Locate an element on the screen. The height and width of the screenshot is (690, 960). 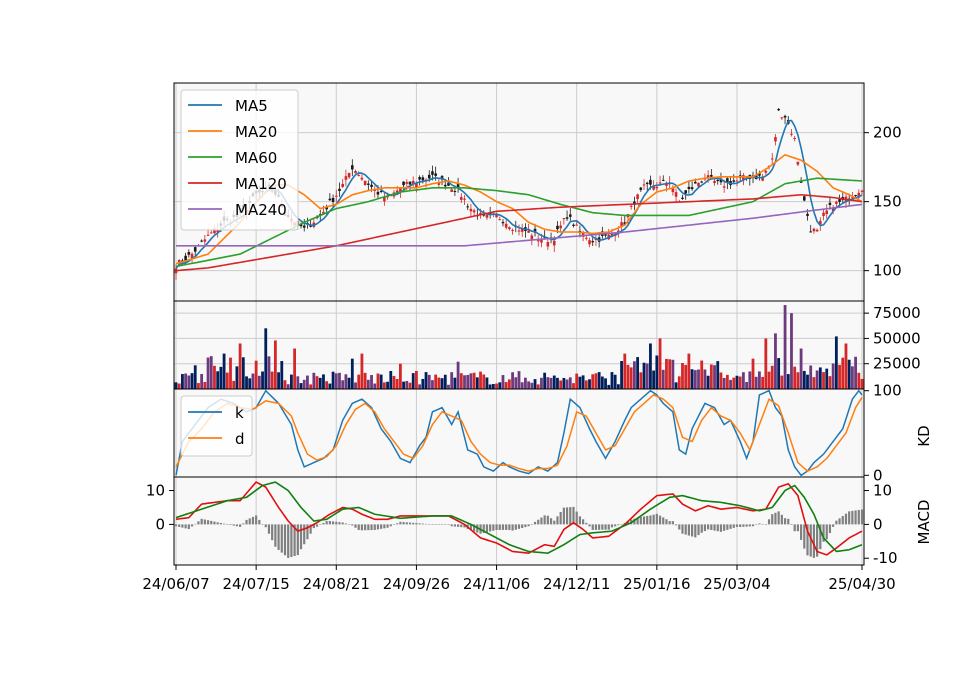
macd-ylabel: MACD is located at coordinates (924, 522).